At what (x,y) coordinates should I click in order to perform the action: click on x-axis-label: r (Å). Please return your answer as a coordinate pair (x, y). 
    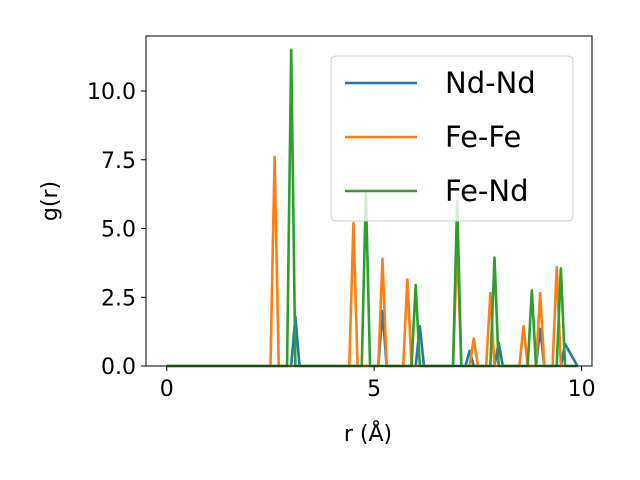
    Looking at the image, I should click on (368, 433).